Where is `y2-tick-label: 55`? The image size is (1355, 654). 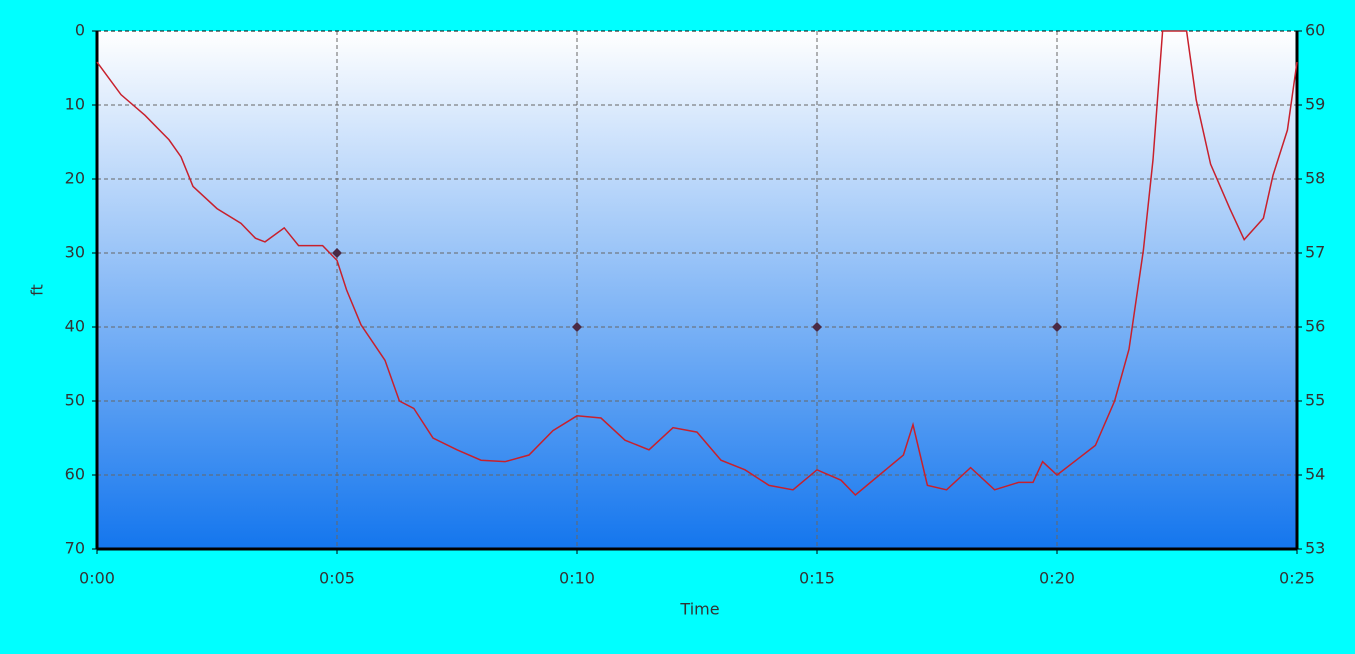
y2-tick-label: 55 is located at coordinates (1315, 400).